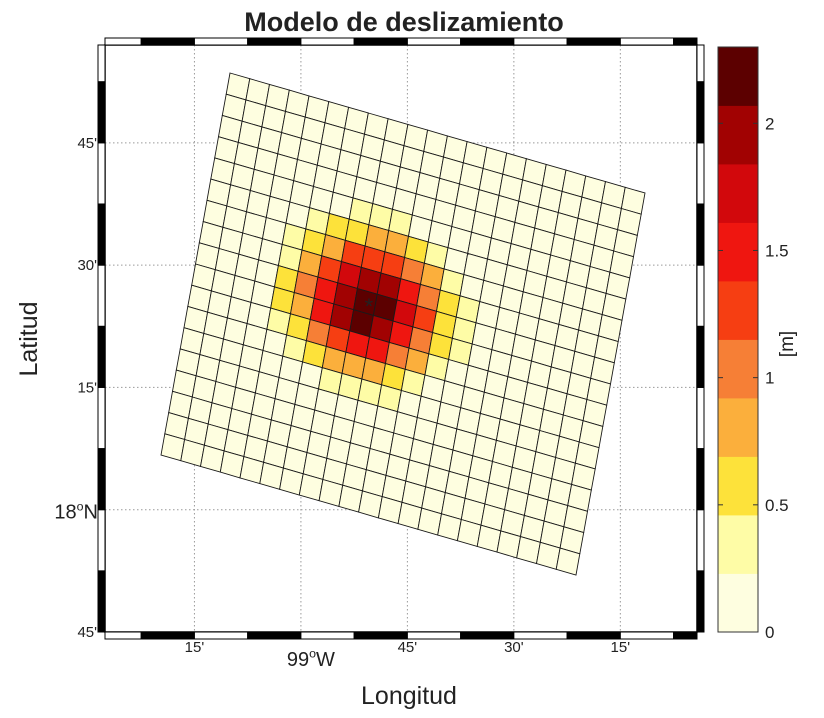  Describe the element at coordinates (777, 505) in the screenshot. I see `colorbar-tick-label: 0.5` at that location.